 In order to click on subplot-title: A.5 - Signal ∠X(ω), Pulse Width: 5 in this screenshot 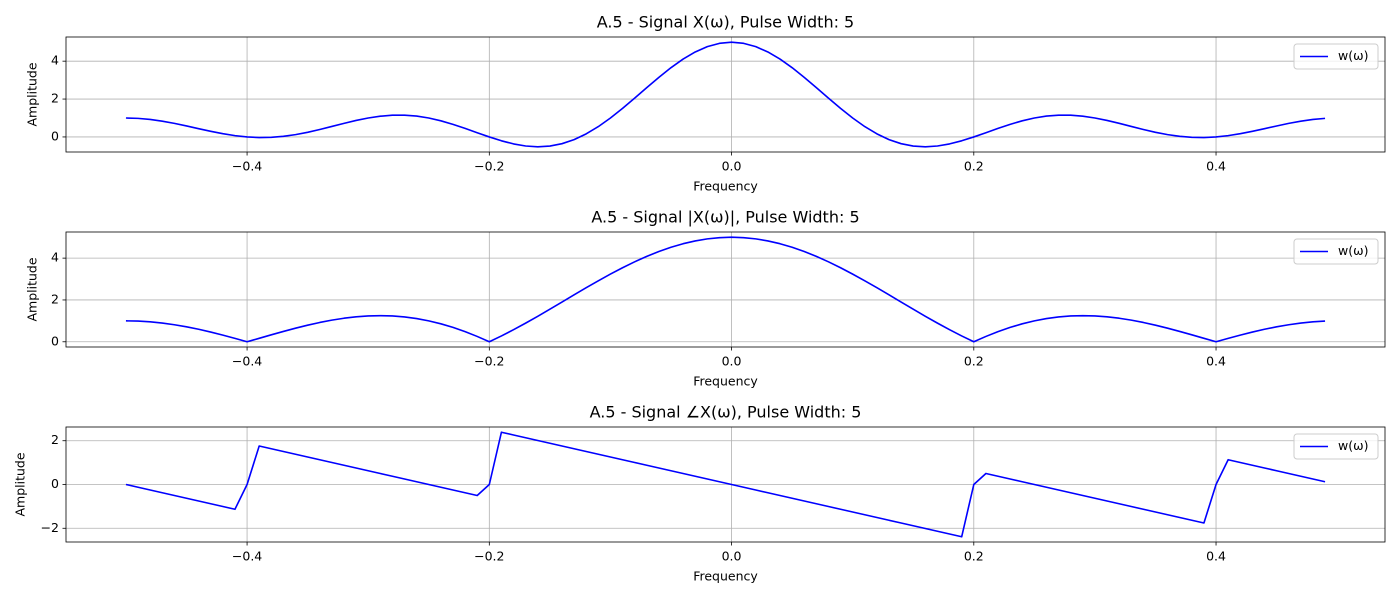, I will do `click(726, 412)`.